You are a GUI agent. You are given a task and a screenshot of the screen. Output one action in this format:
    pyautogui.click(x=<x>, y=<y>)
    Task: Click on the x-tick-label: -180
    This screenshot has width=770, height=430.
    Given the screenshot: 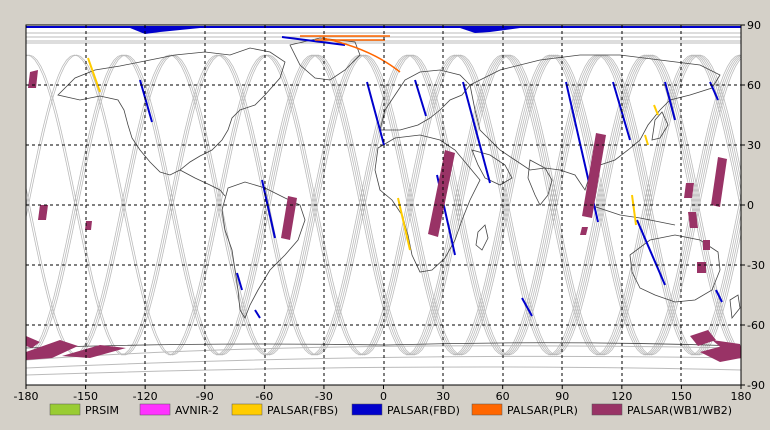 What is the action you would take?
    pyautogui.click(x=26, y=396)
    